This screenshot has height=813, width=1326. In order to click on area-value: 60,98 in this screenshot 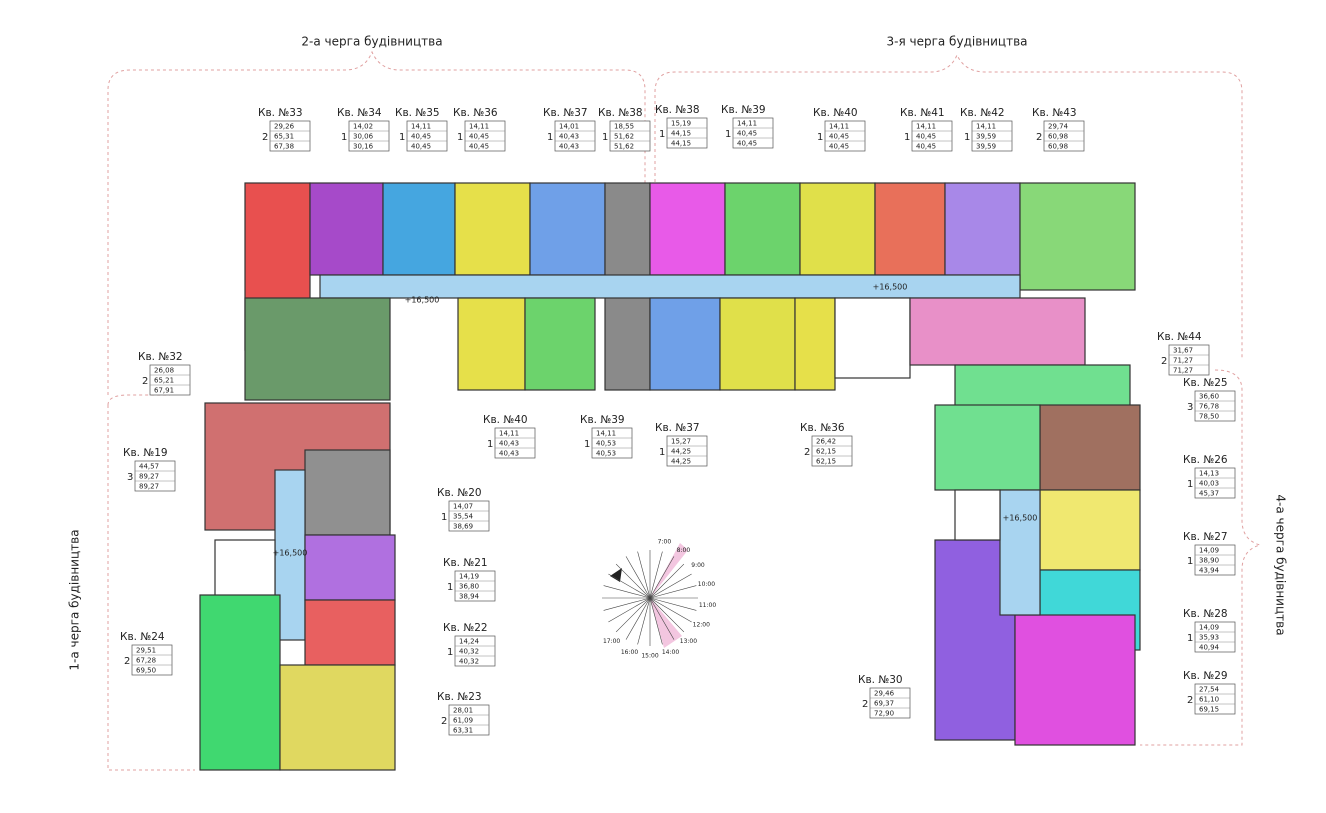, I will do `click(1058, 147)`.